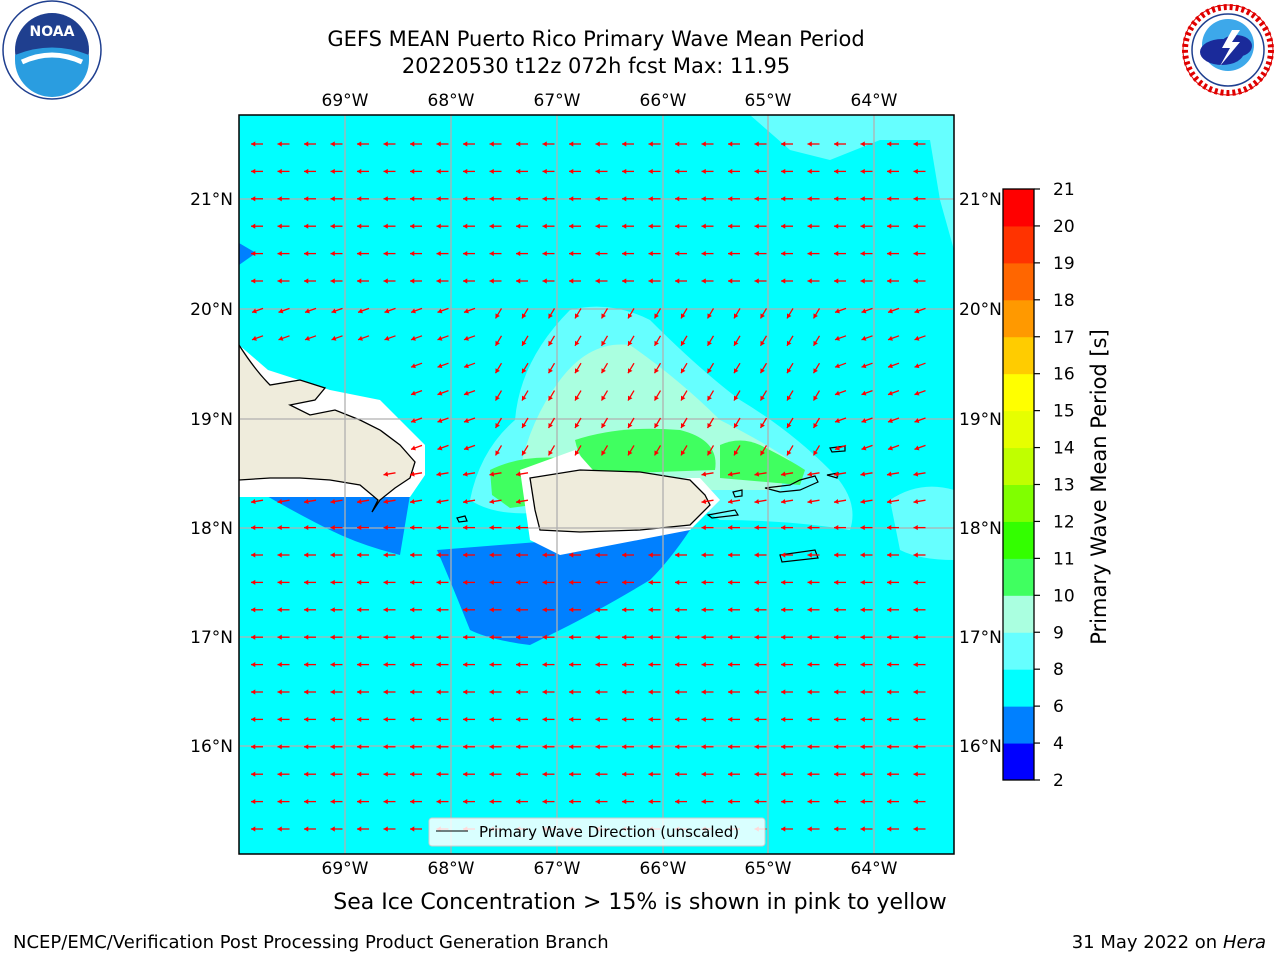 The width and height of the screenshot is (1280, 960). What do you see at coordinates (211, 747) in the screenshot?
I see `lat-label-left: 16°N` at bounding box center [211, 747].